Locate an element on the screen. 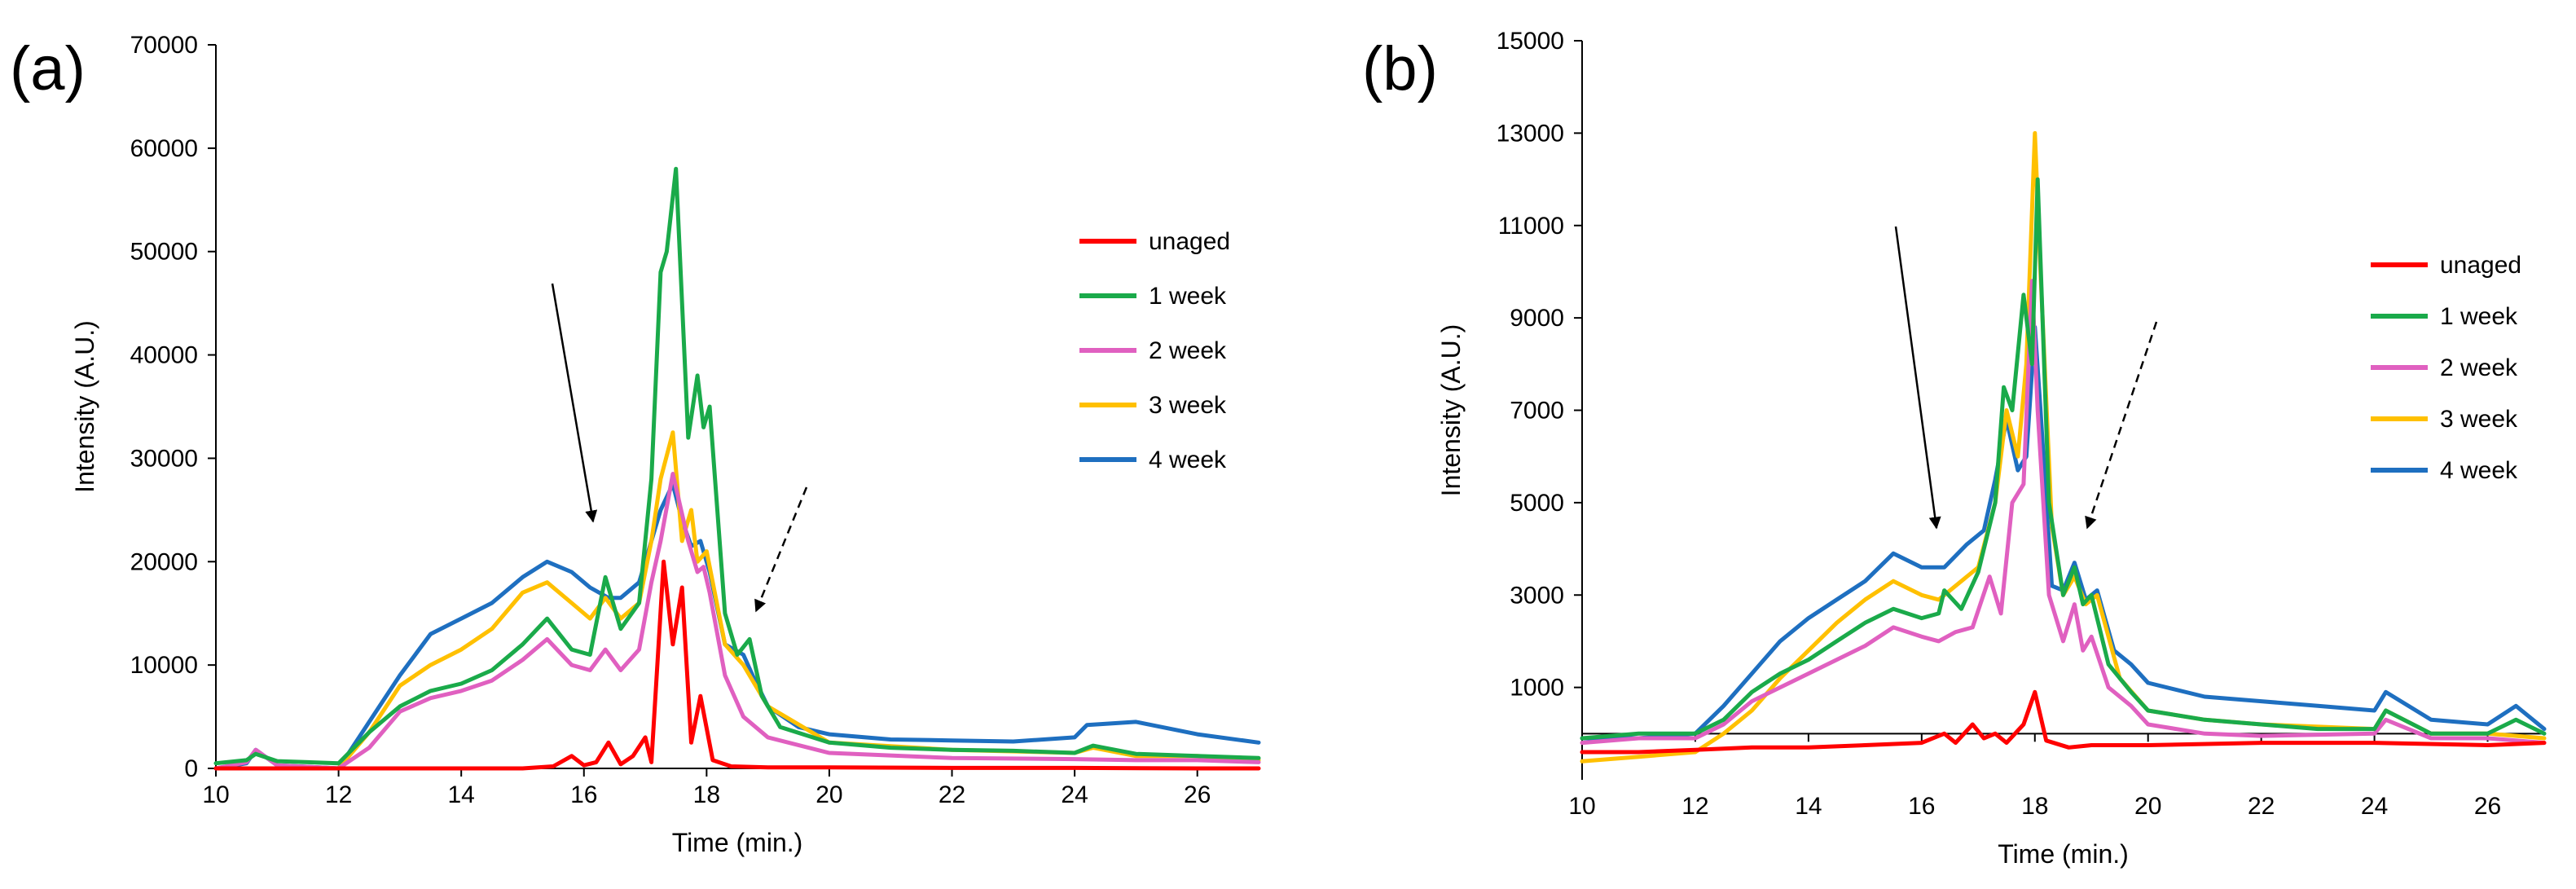 This screenshot has width=2576, height=889. solid-arrow-a is located at coordinates (574, 403).